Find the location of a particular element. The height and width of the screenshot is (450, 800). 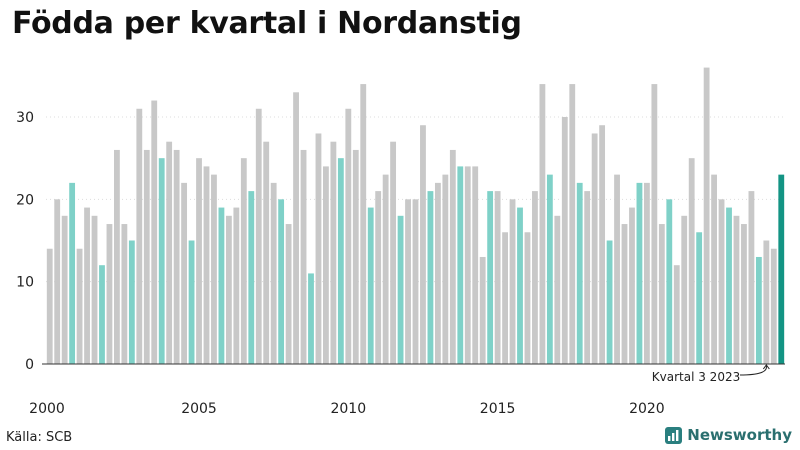

bar-2020-q2 is located at coordinates (654, 224).